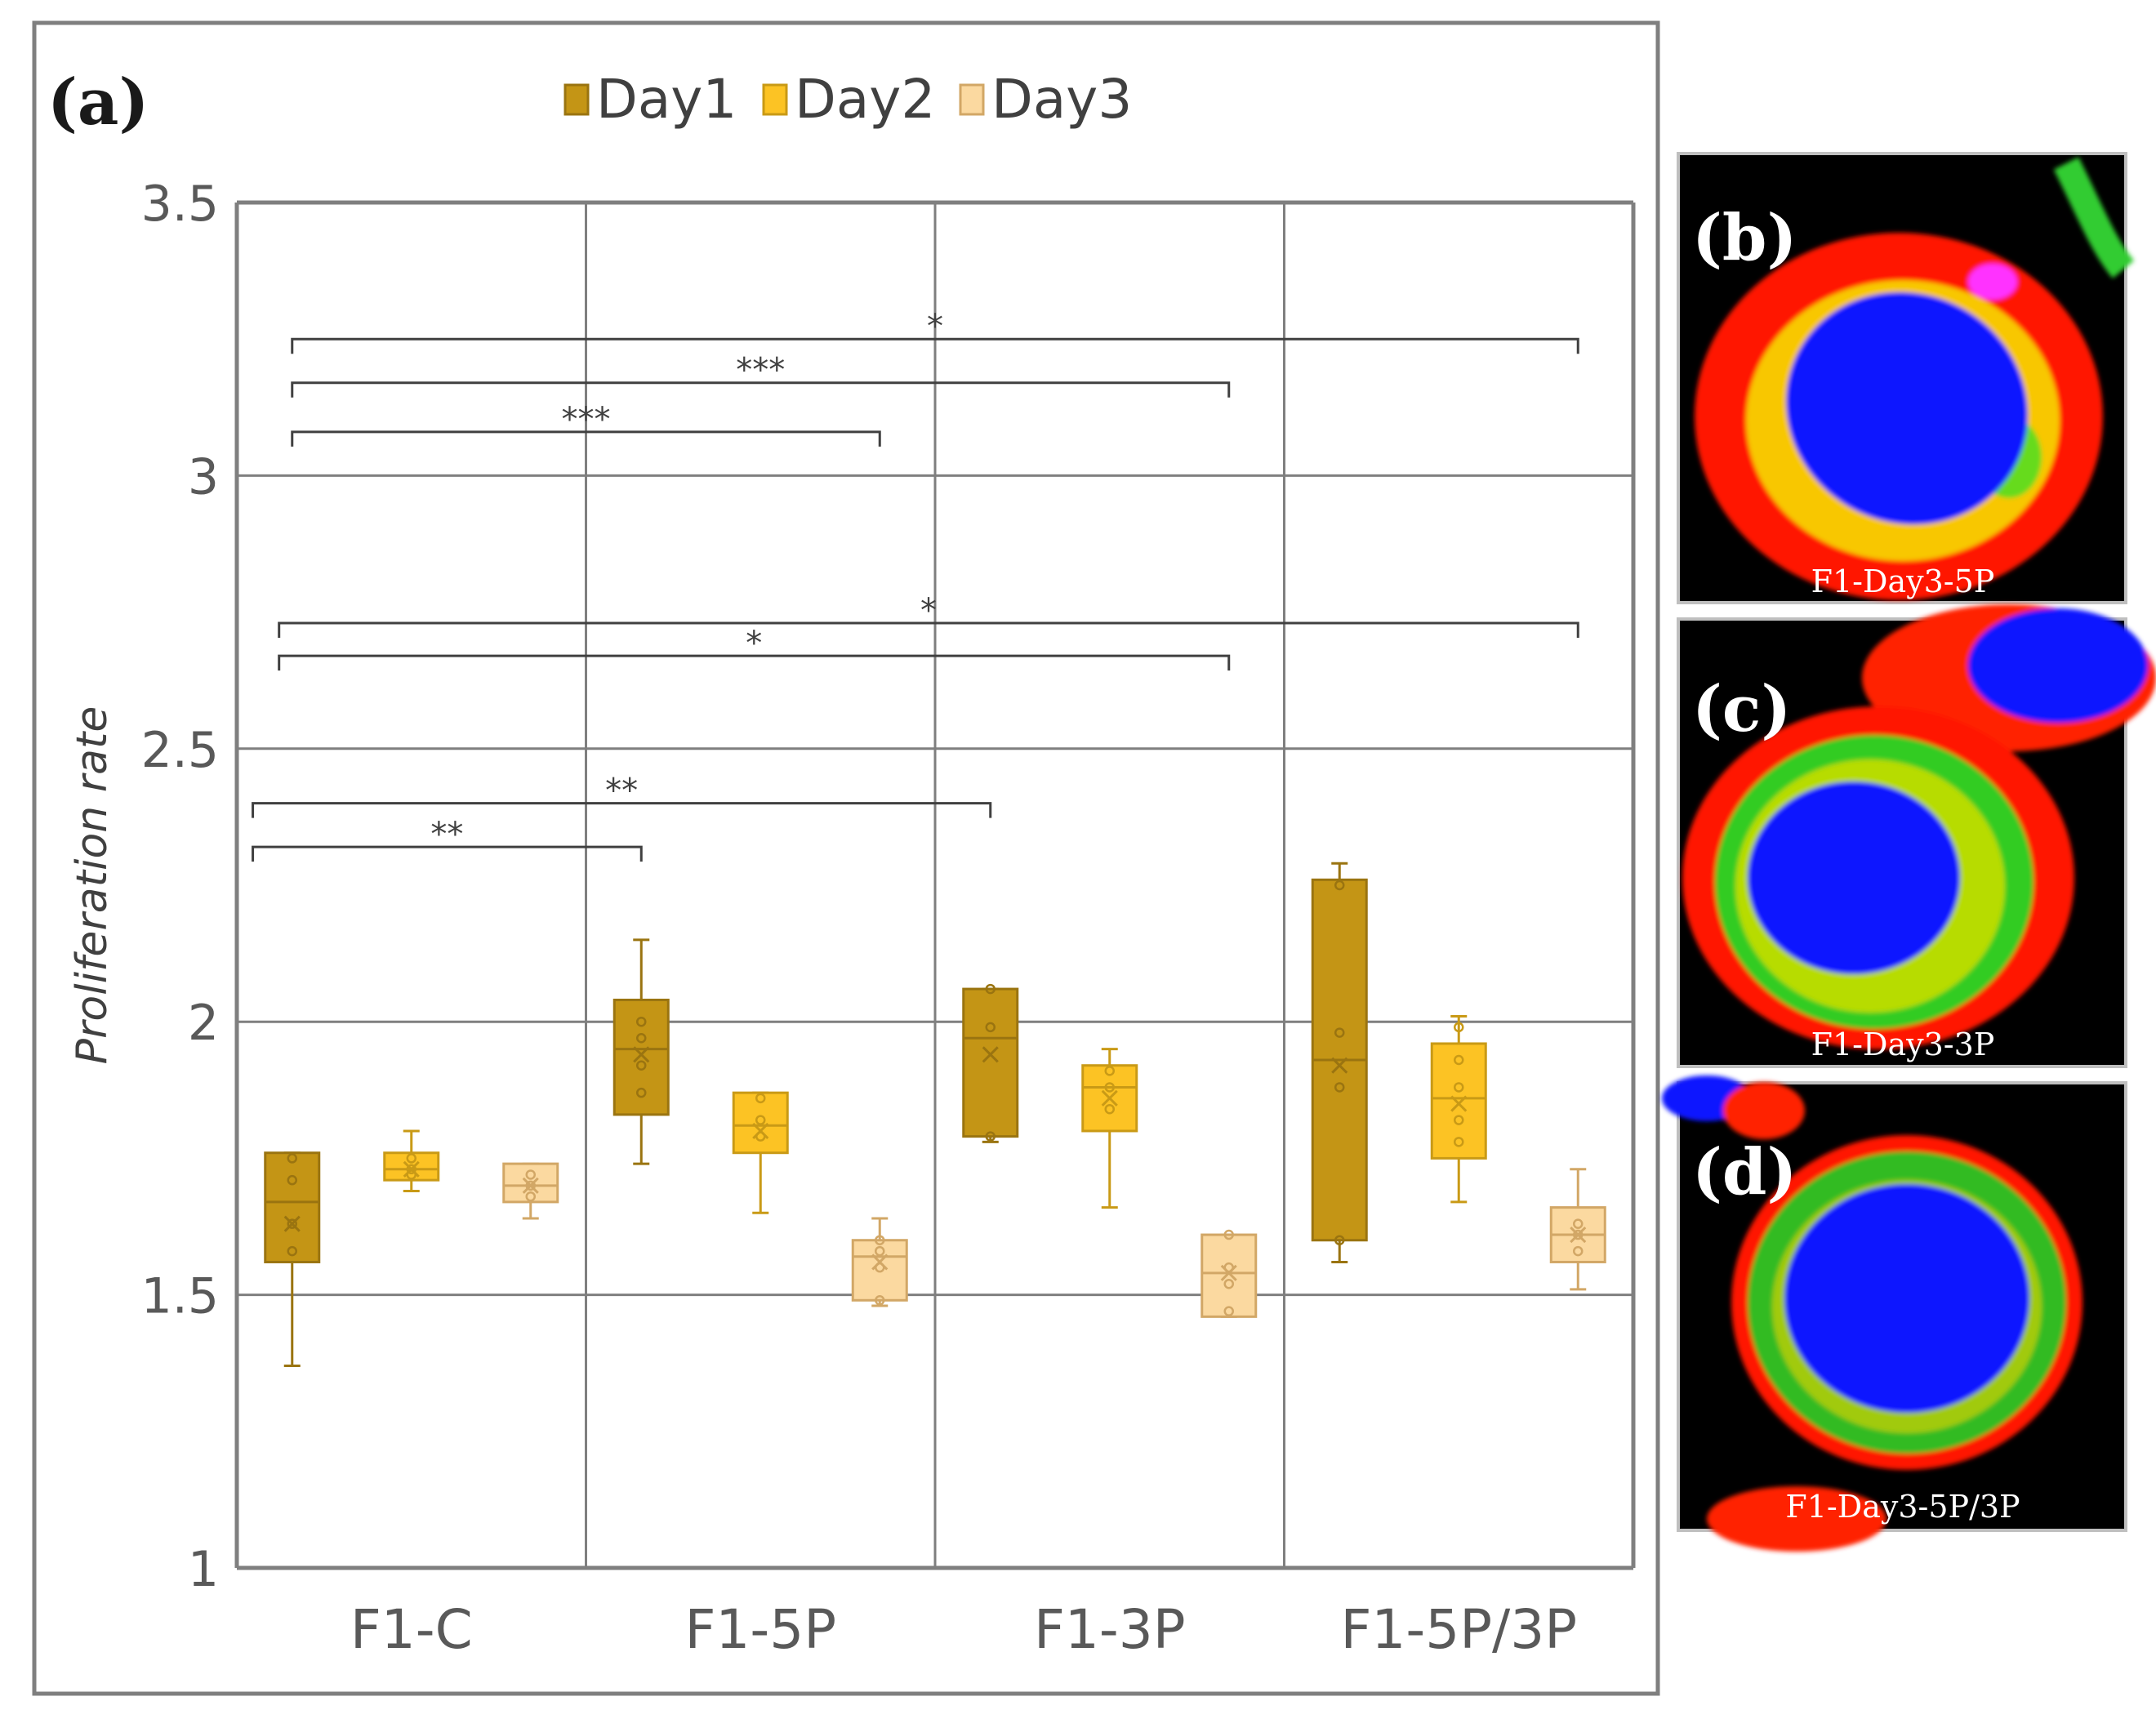 The width and height of the screenshot is (2156, 1710). Describe the element at coordinates (180, 1296) in the screenshot. I see `y-tick-label-1.5: 1.5` at that location.